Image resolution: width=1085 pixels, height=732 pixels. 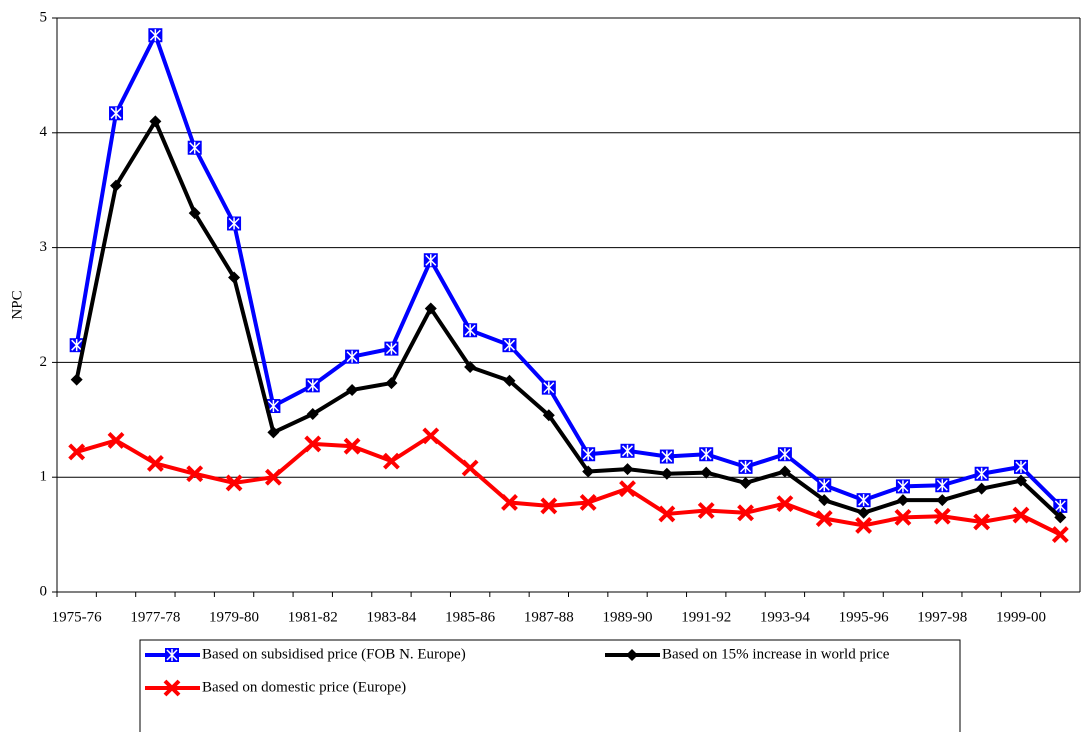 I want to click on x-tick-label: 1977-78, so click(x=155, y=617).